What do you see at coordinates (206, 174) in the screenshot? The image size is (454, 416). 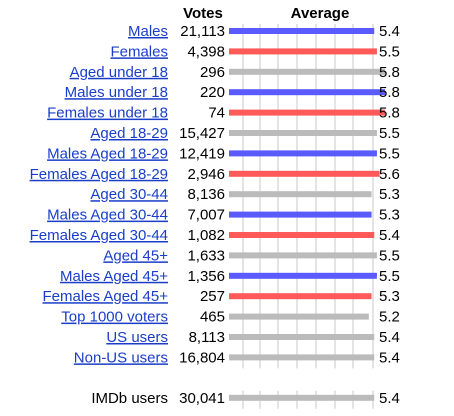 I see `row-votes: 2,946` at bounding box center [206, 174].